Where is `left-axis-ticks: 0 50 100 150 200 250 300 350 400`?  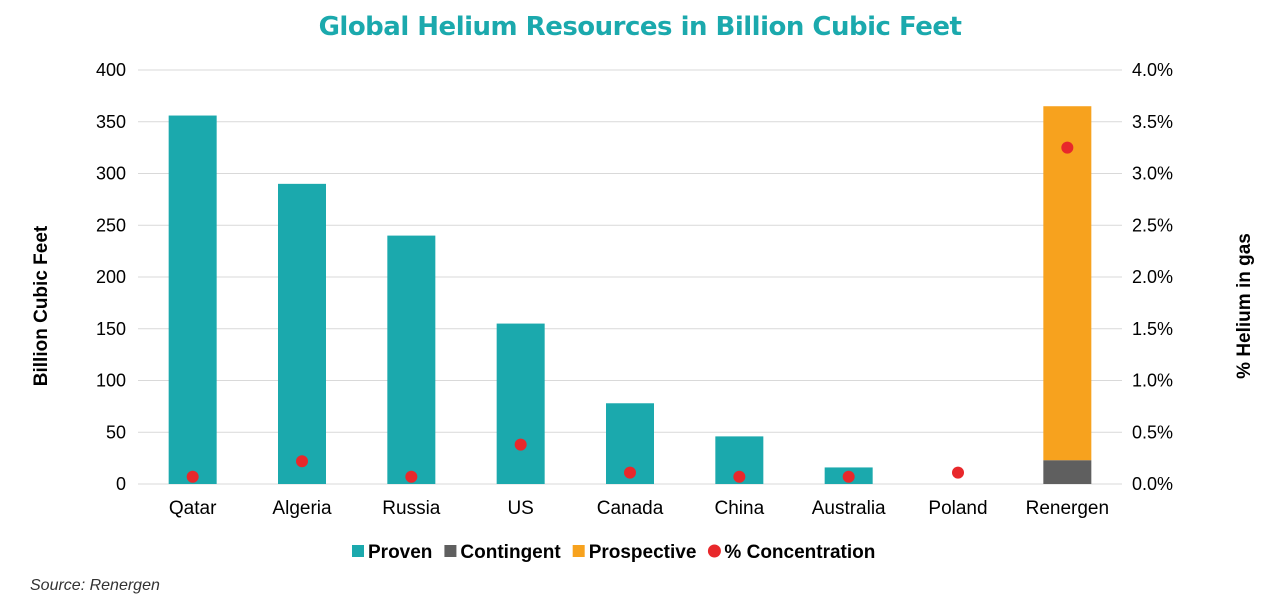
left-axis-ticks: 0 50 100 150 200 250 300 350 400 is located at coordinates (111, 277).